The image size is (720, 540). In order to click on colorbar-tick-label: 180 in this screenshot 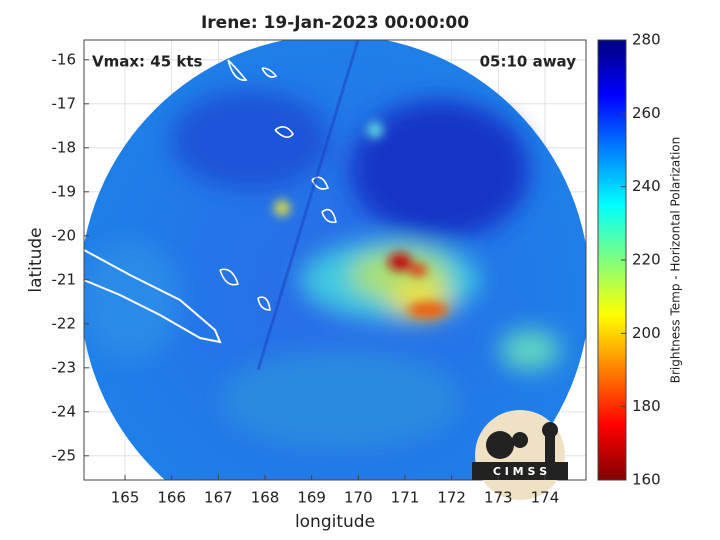, I will do `click(646, 406)`.